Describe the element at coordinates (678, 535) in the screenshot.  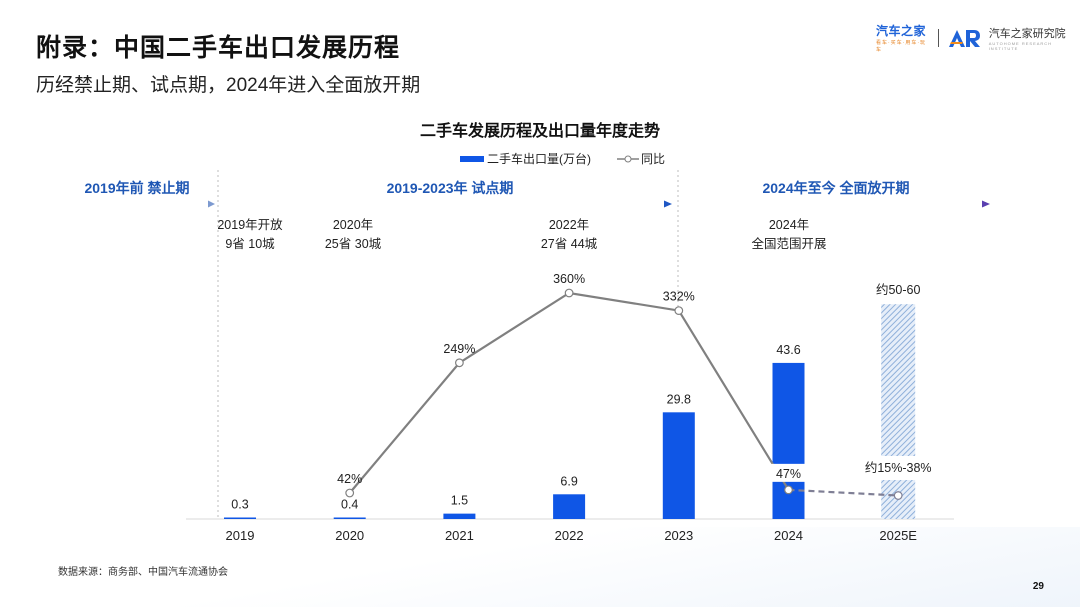
I see `x-tick-2023: 2023` at that location.